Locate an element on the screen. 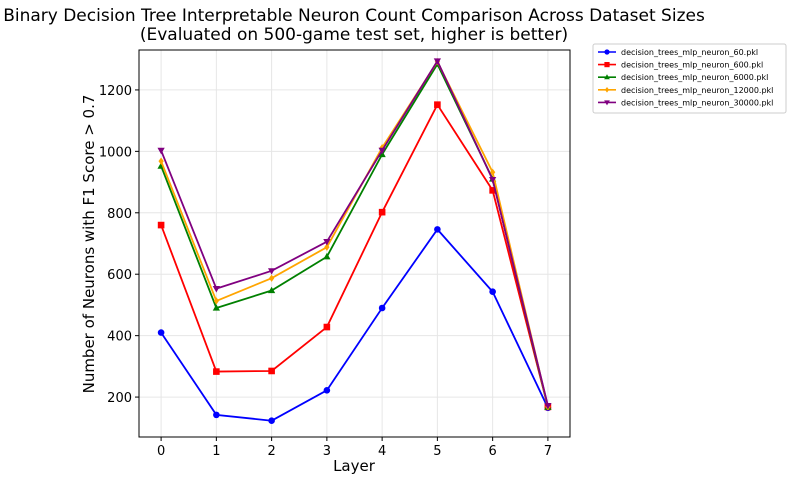 The width and height of the screenshot is (793, 479). x-tick-label: 6 is located at coordinates (493, 451).